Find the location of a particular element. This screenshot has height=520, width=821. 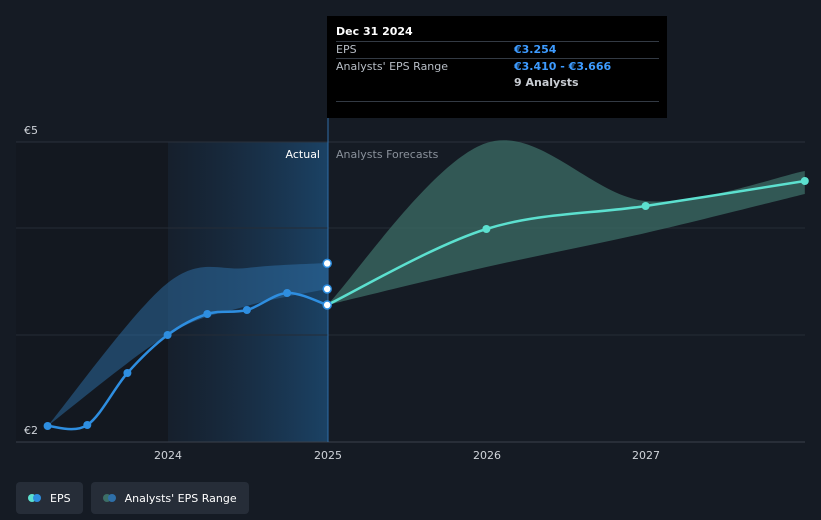

x-tick-label-2025: 2025 is located at coordinates (328, 455).